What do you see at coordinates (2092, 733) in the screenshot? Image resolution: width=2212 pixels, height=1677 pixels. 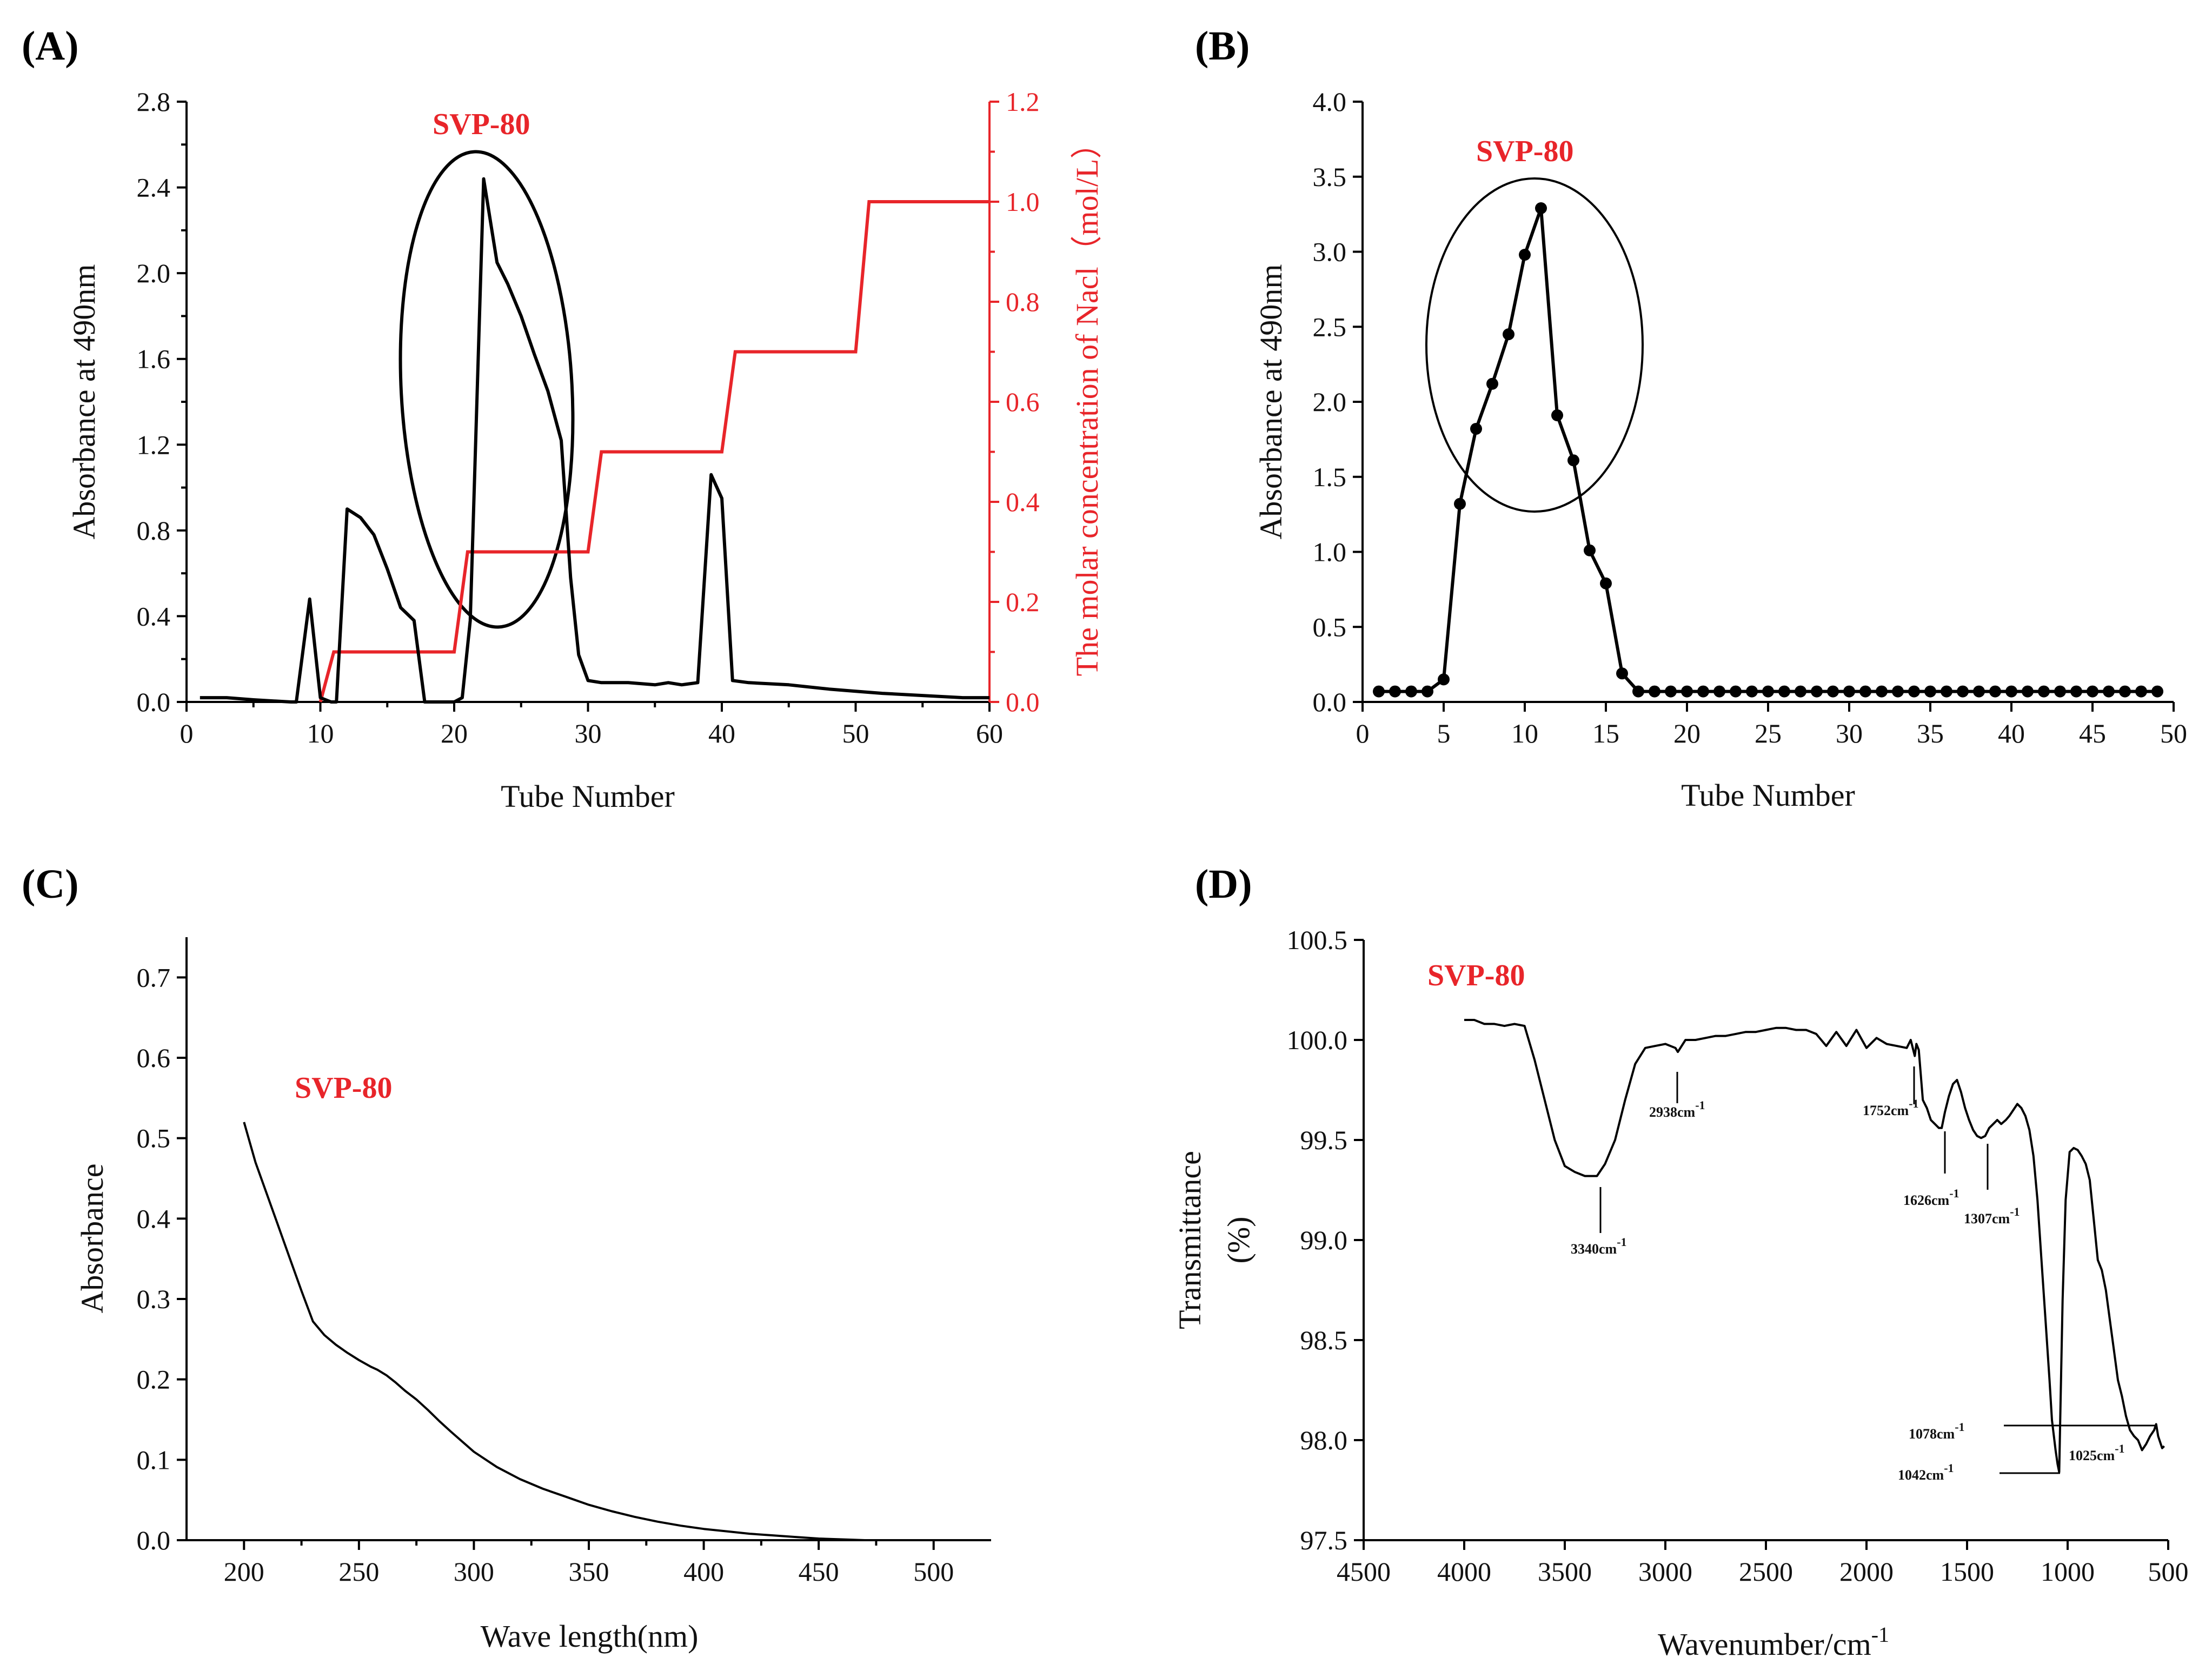 I see `panel-b-xtick-label: 45` at bounding box center [2092, 733].